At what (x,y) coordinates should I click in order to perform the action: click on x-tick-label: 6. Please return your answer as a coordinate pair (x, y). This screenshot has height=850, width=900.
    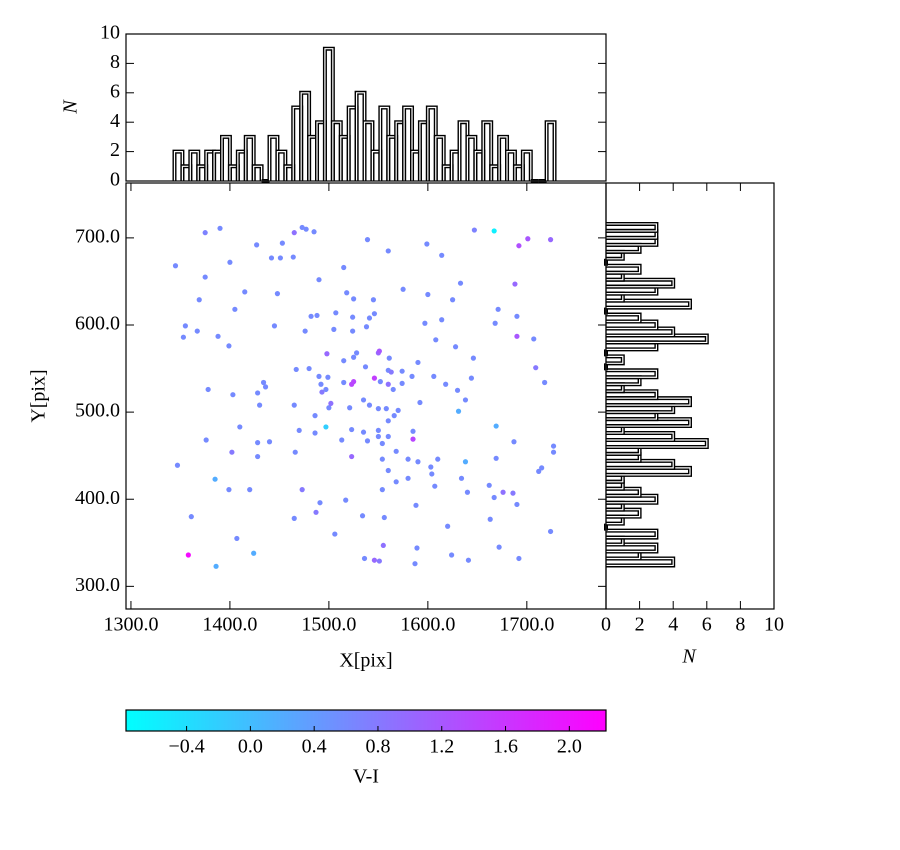
    Looking at the image, I should click on (707, 625).